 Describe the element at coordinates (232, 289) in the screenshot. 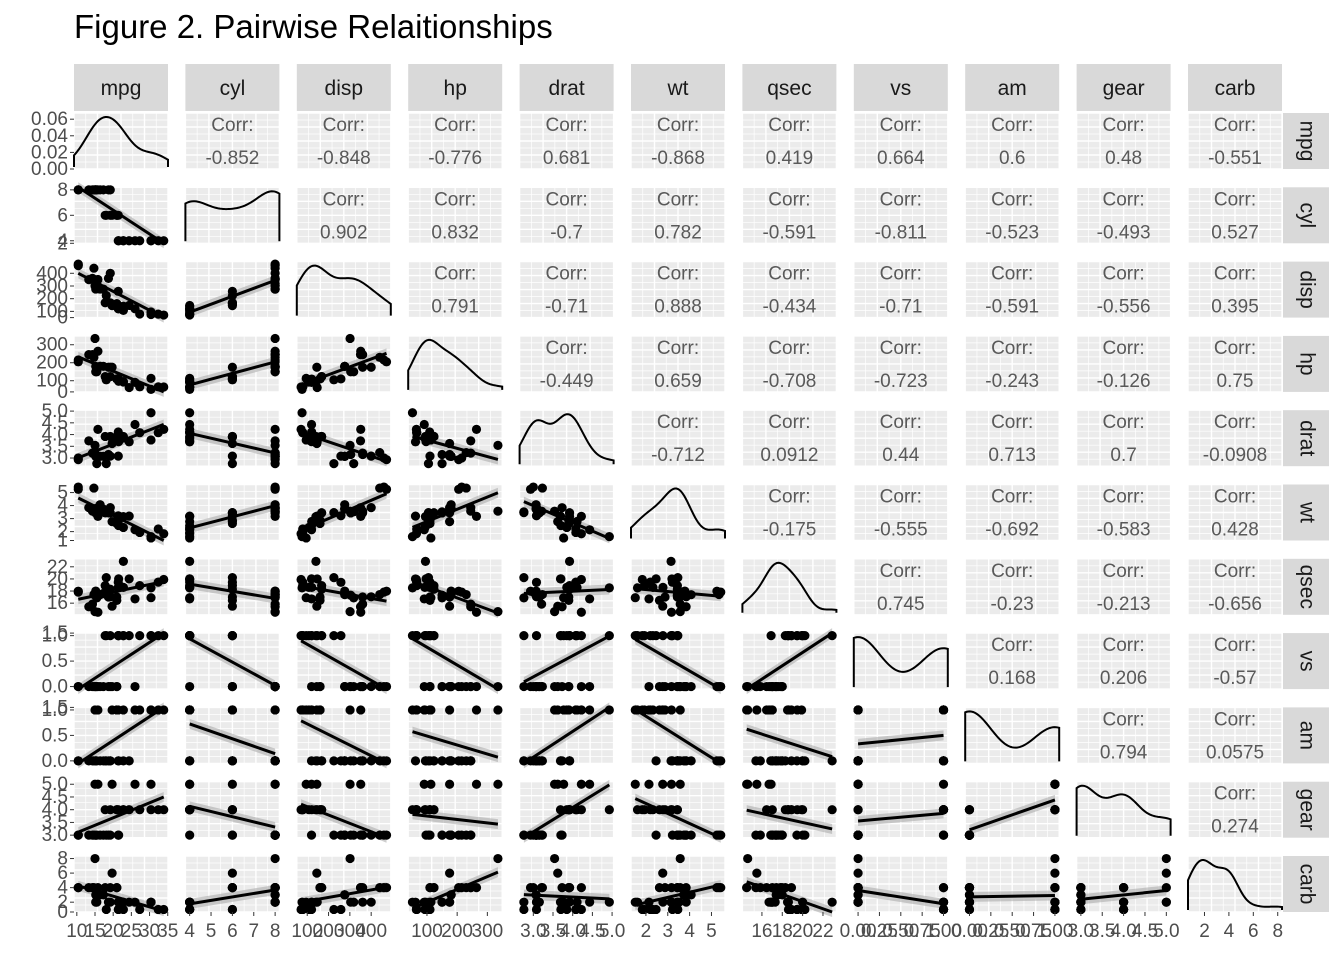

I see `panel-disp-cyl` at that location.